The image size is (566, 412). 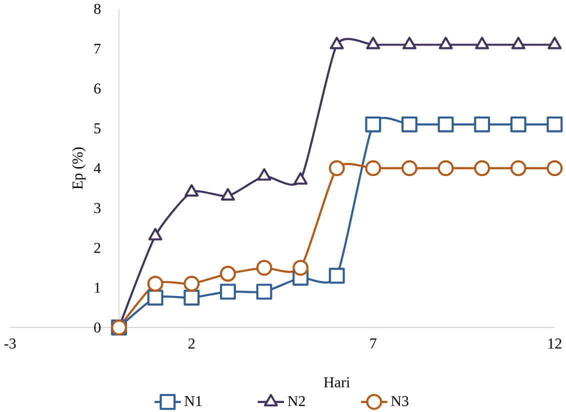 What do you see at coordinates (296, 401) in the screenshot?
I see `legend-label: N2` at bounding box center [296, 401].